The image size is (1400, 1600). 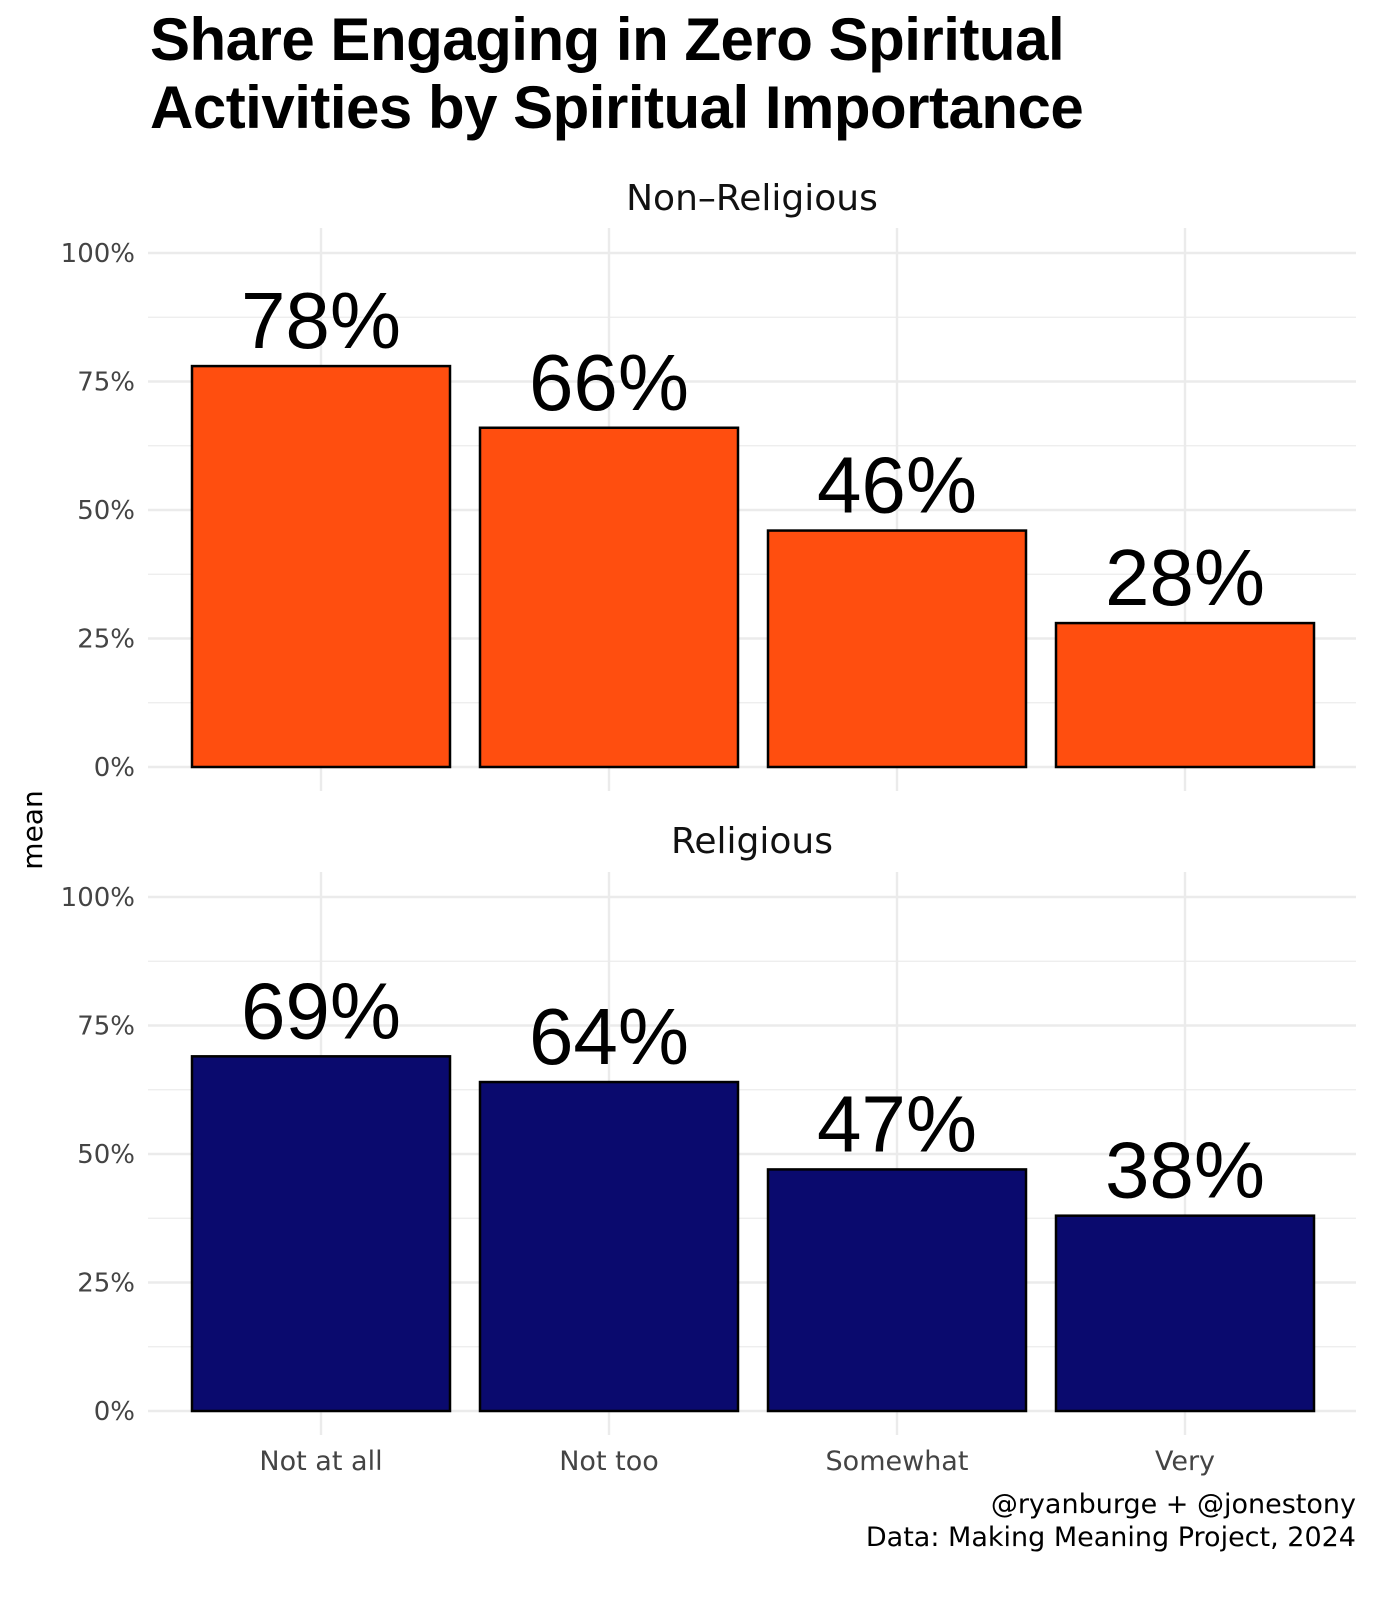 I want to click on bar-value-label: 69%, so click(x=321, y=1010).